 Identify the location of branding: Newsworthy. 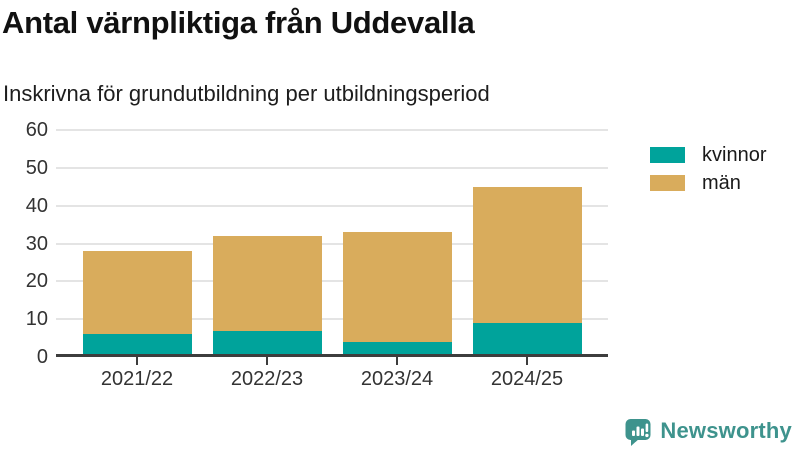
(707, 431).